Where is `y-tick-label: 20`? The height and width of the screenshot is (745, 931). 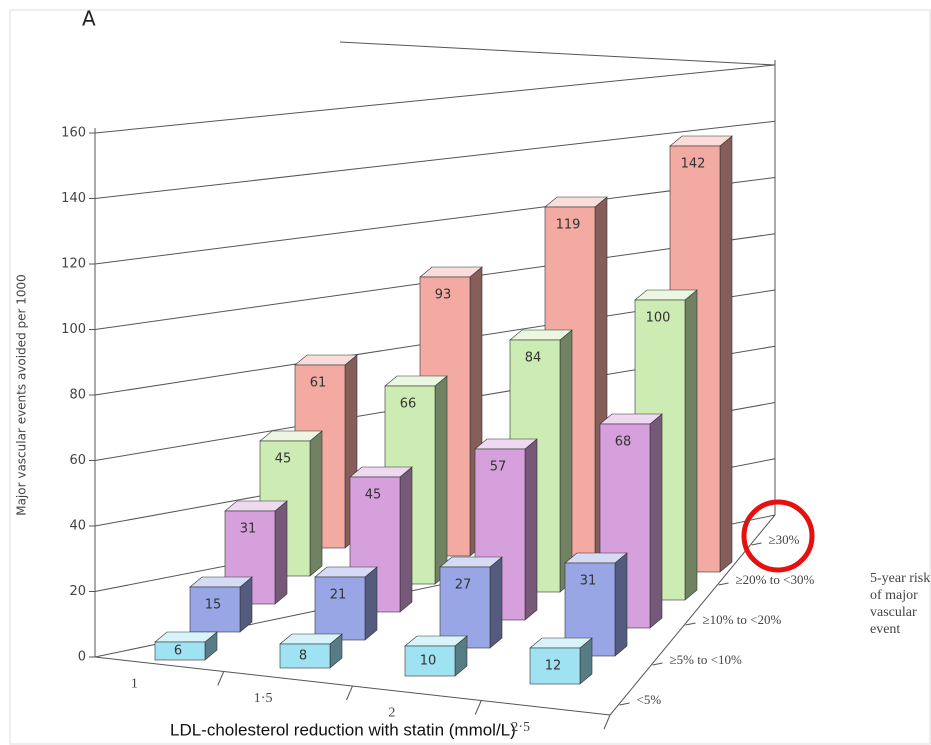
y-tick-label: 20 is located at coordinates (77, 591).